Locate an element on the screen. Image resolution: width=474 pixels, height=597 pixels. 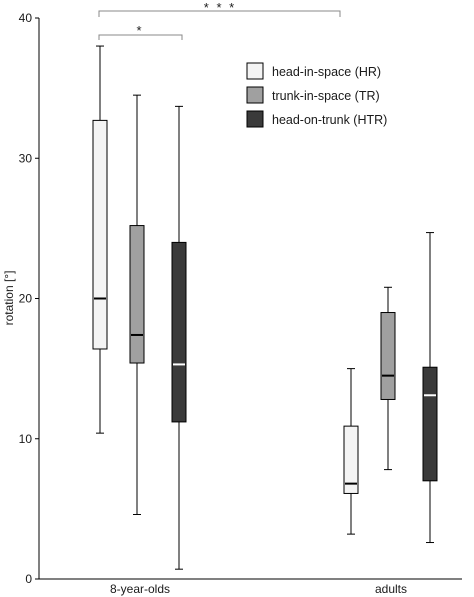
category-label-adults: adults is located at coordinates (391, 589).